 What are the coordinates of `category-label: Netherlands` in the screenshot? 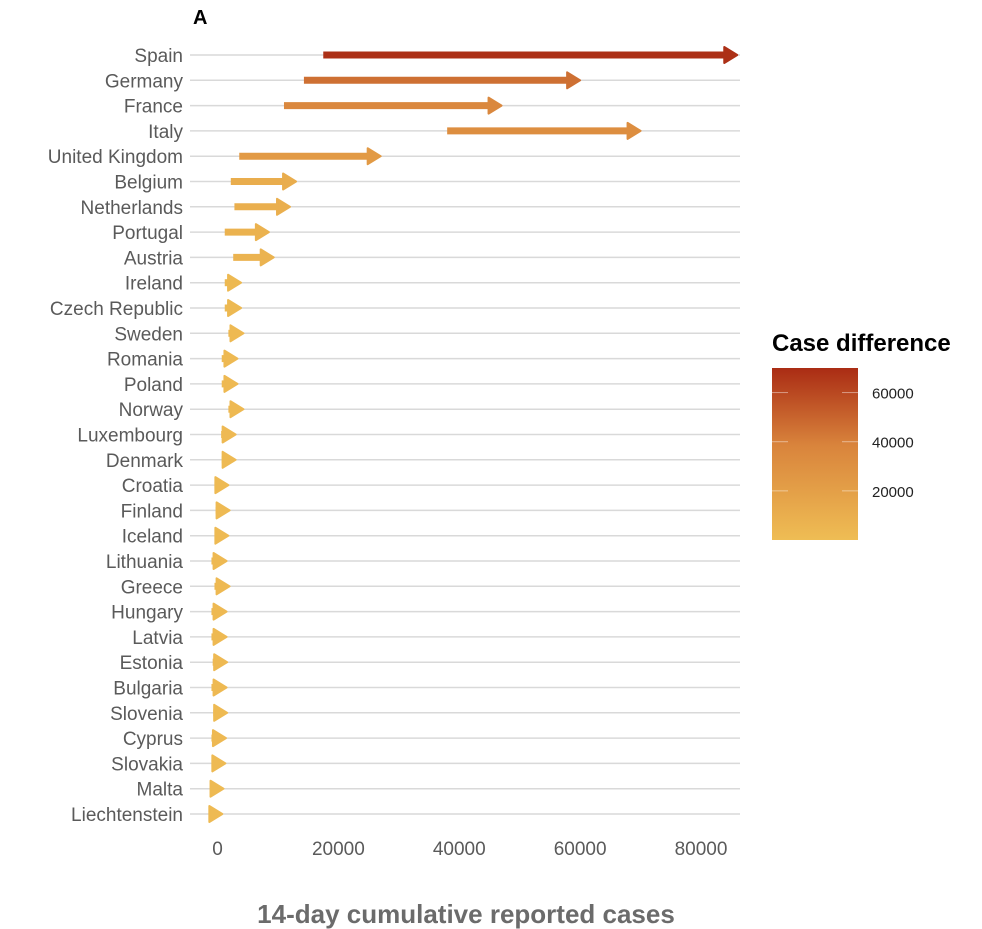 It's located at (132, 208).